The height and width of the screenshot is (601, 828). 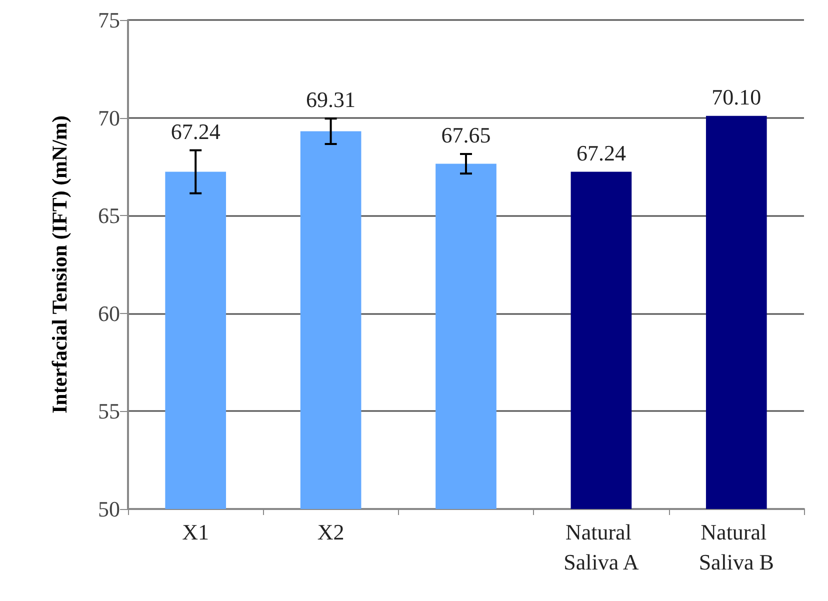 I want to click on y-tick-label: 55, so click(x=109, y=411).